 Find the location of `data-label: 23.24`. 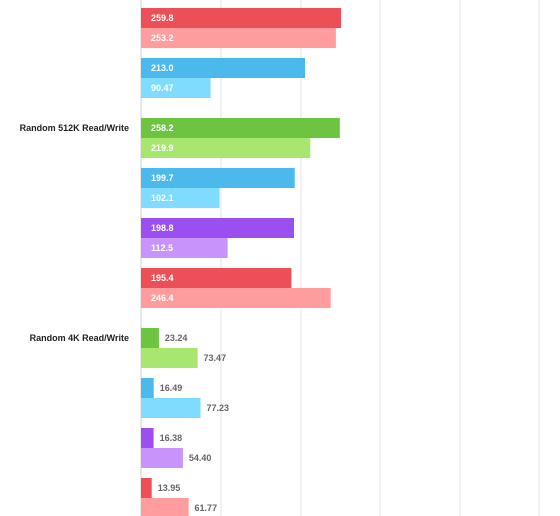

data-label: 23.24 is located at coordinates (176, 338).